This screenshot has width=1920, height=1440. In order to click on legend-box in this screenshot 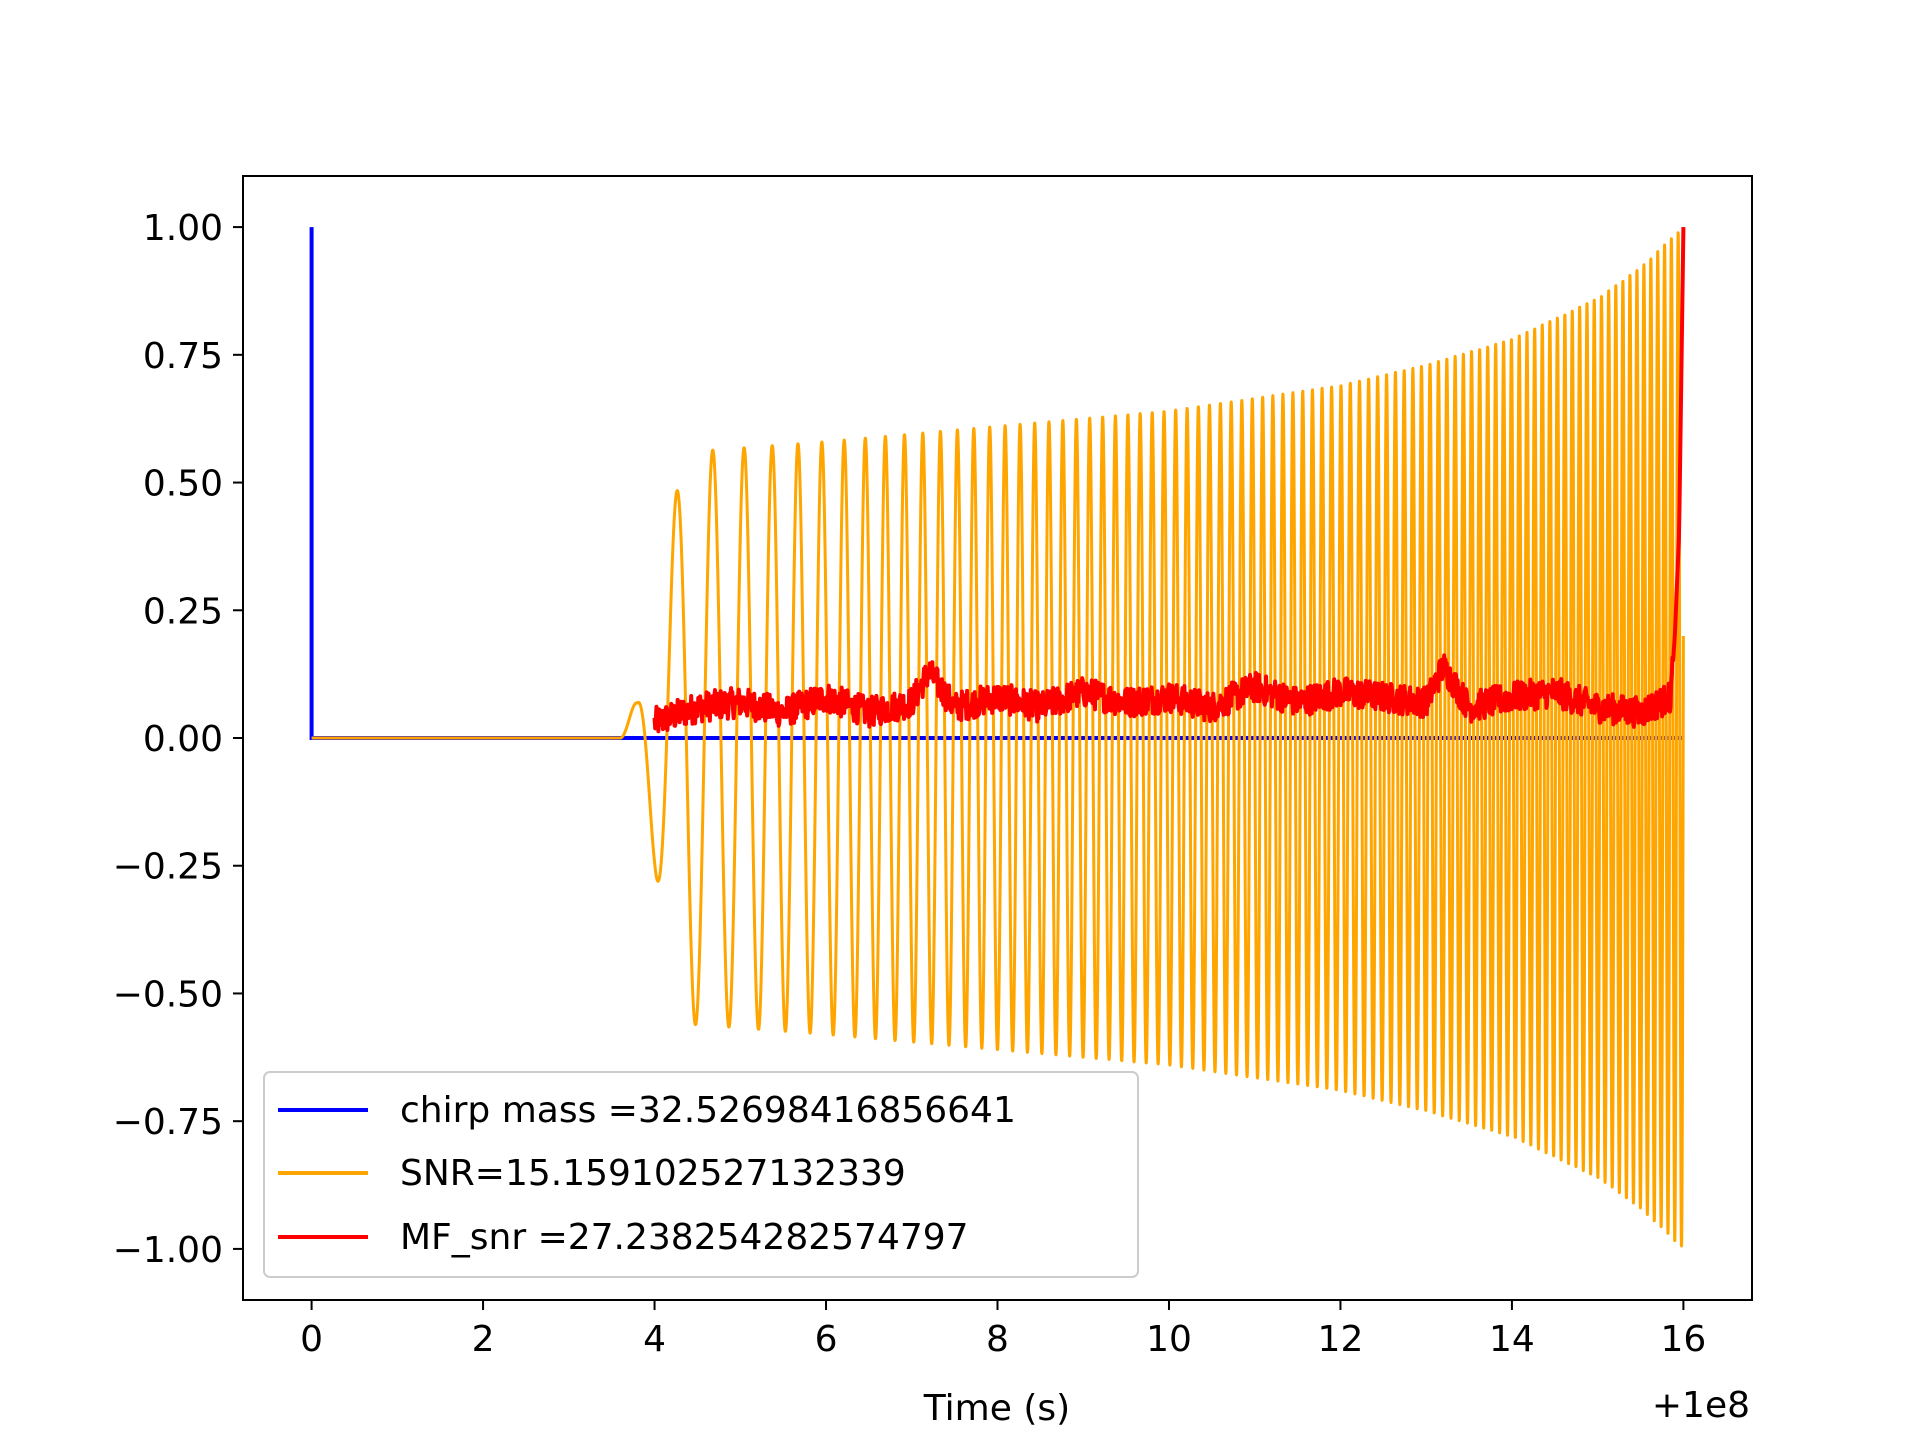, I will do `click(701, 1174)`.